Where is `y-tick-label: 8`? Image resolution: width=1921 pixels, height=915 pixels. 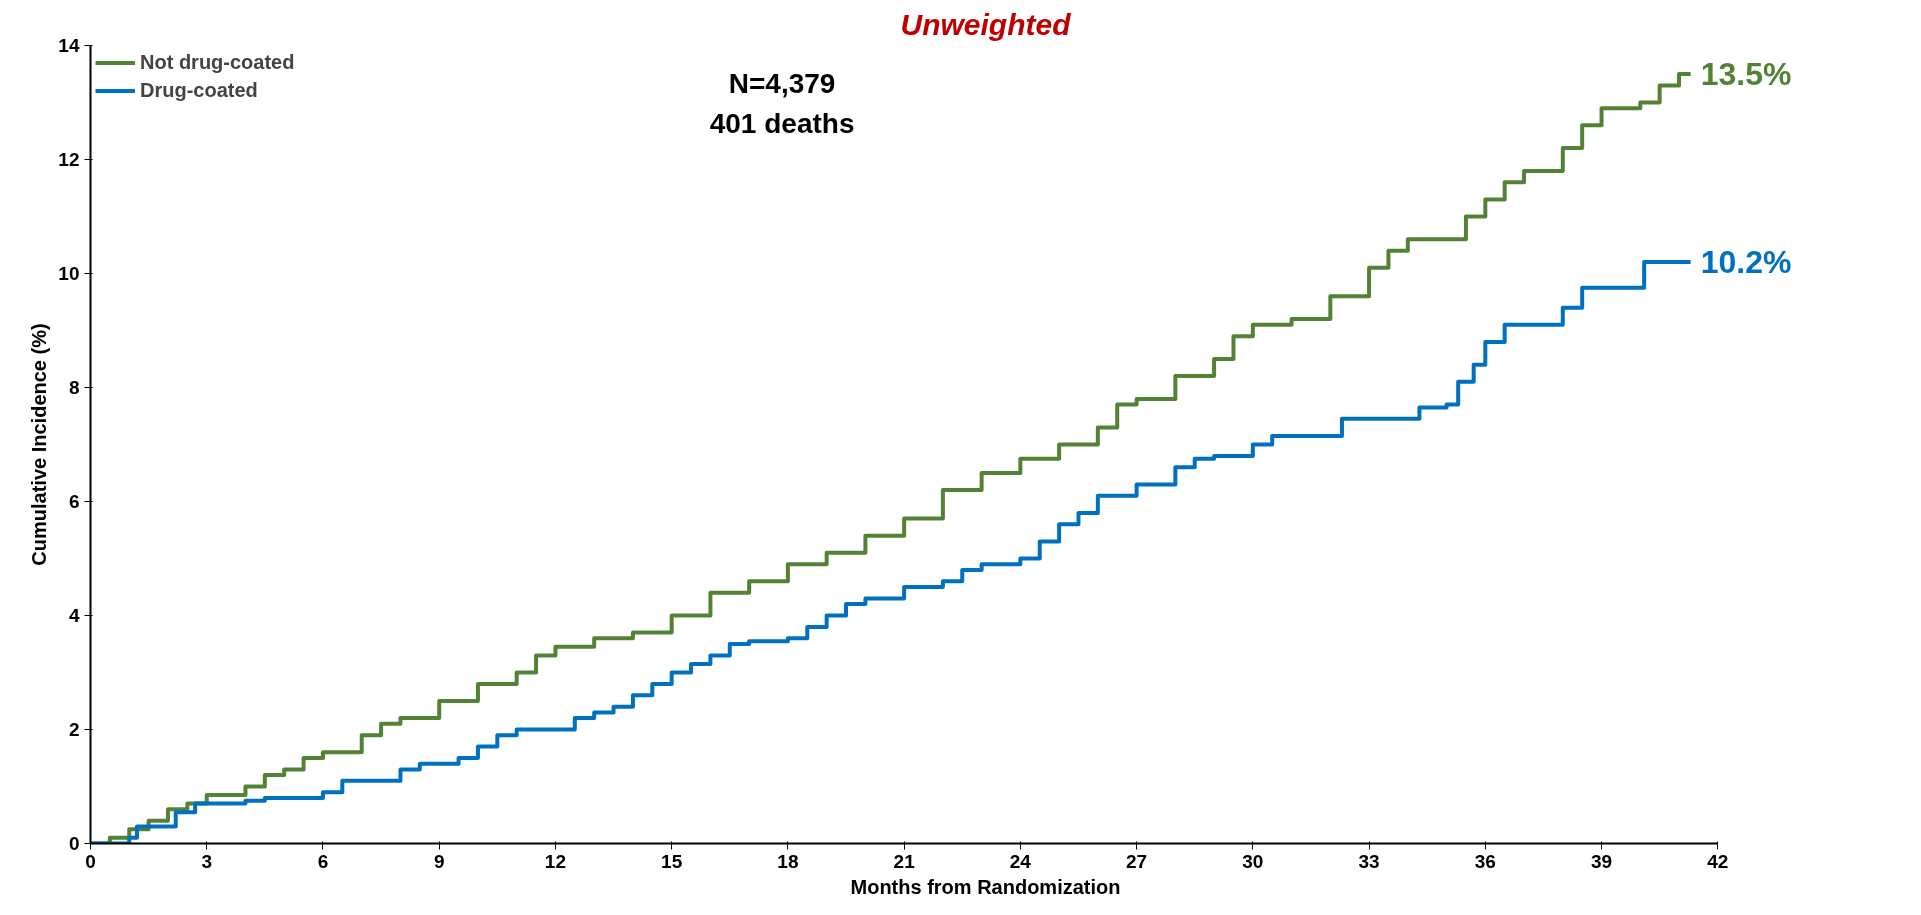
y-tick-label: 8 is located at coordinates (74, 387).